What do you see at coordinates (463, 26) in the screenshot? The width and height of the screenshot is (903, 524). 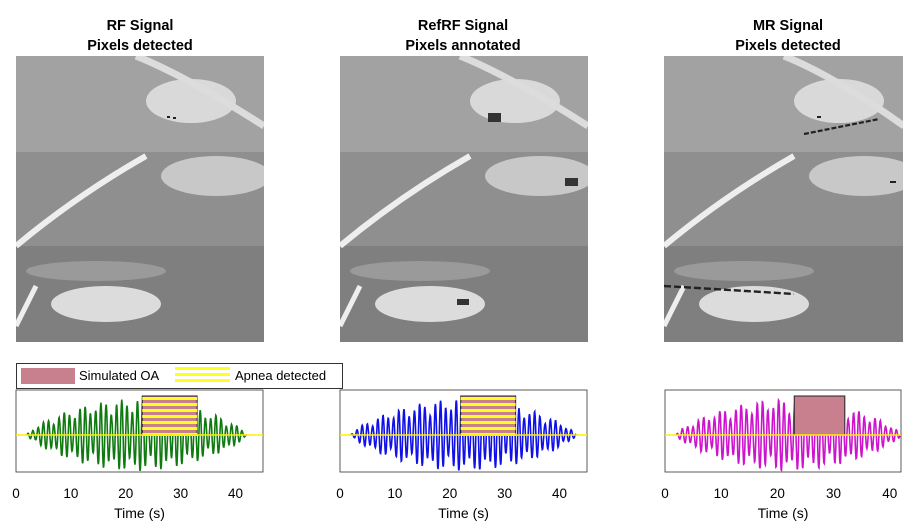 I see `title-line1: RefRF Signal` at bounding box center [463, 26].